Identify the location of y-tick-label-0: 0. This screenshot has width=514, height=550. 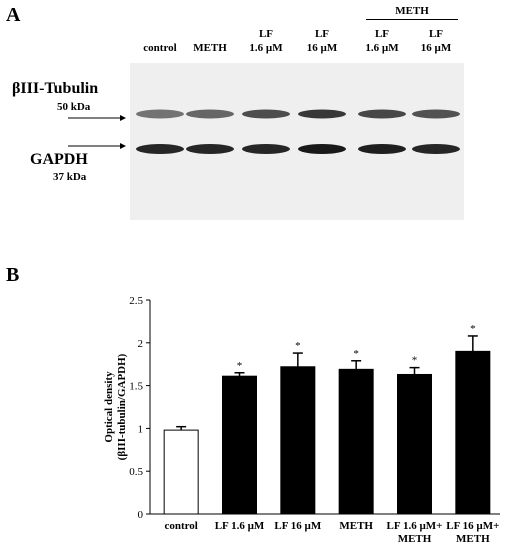
(141, 515).